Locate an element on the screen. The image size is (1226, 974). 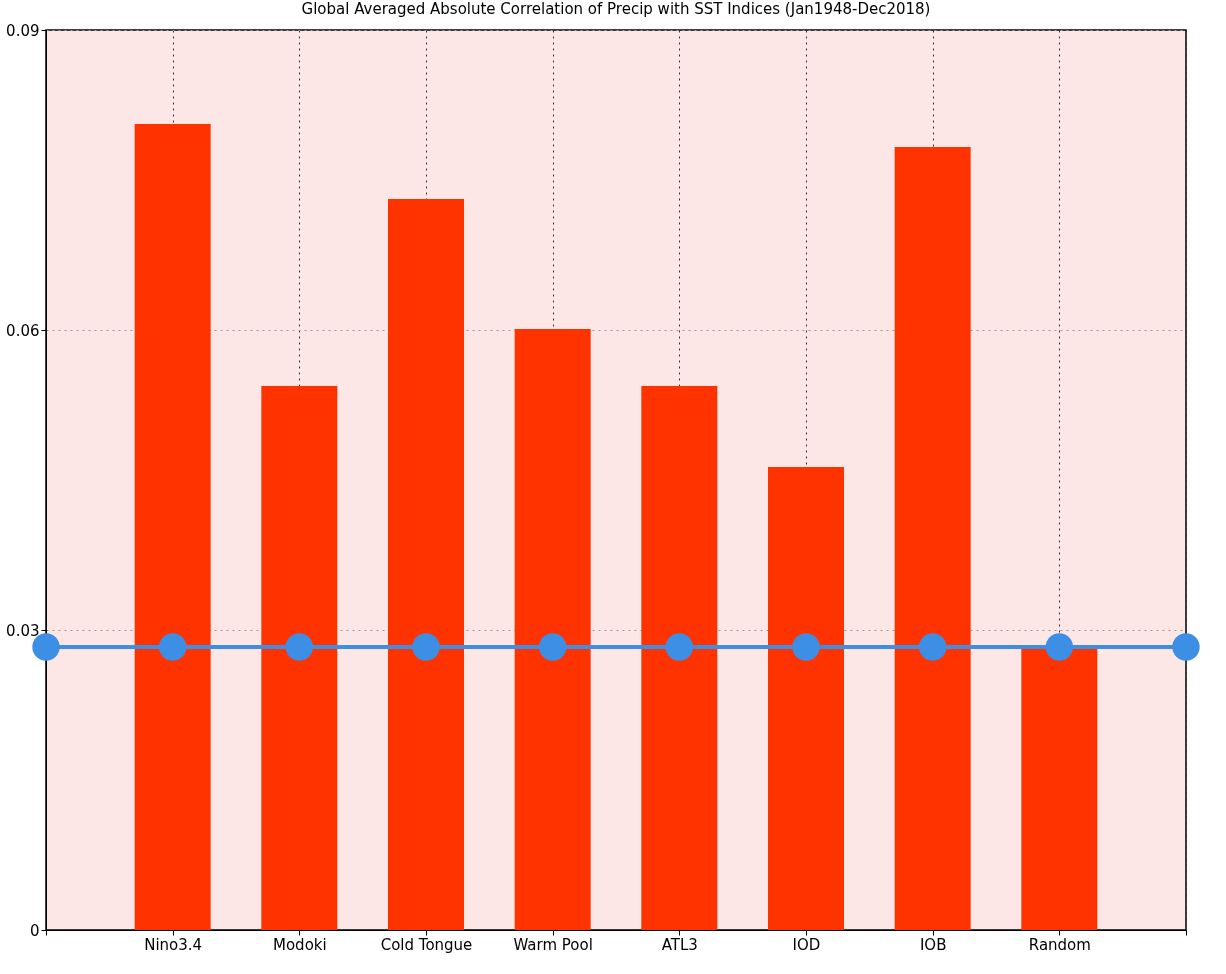
y-tick-label: 0.03 is located at coordinates (23, 630).